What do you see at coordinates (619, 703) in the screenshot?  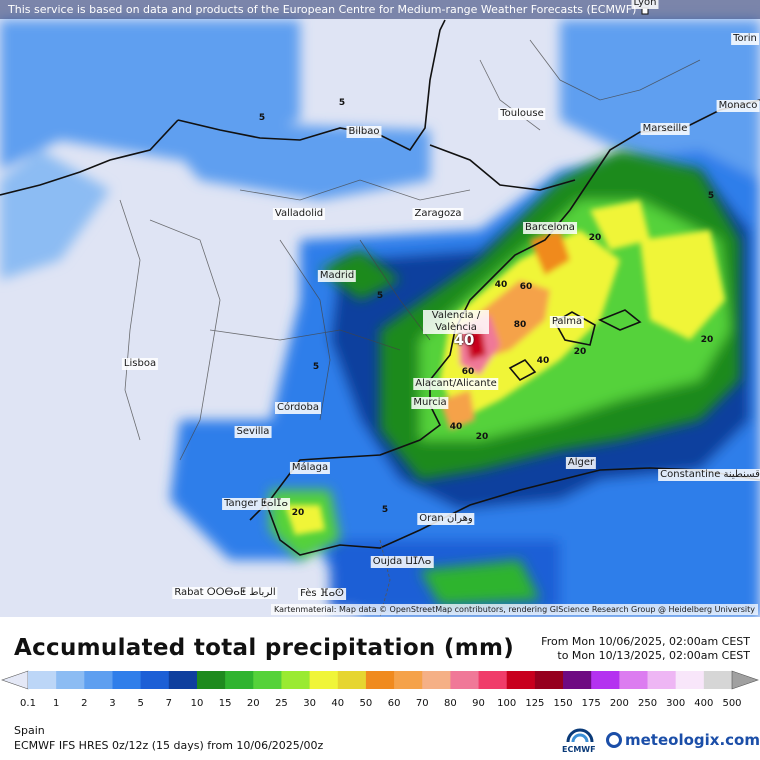 I see `scale-tick-label: 200` at bounding box center [619, 703].